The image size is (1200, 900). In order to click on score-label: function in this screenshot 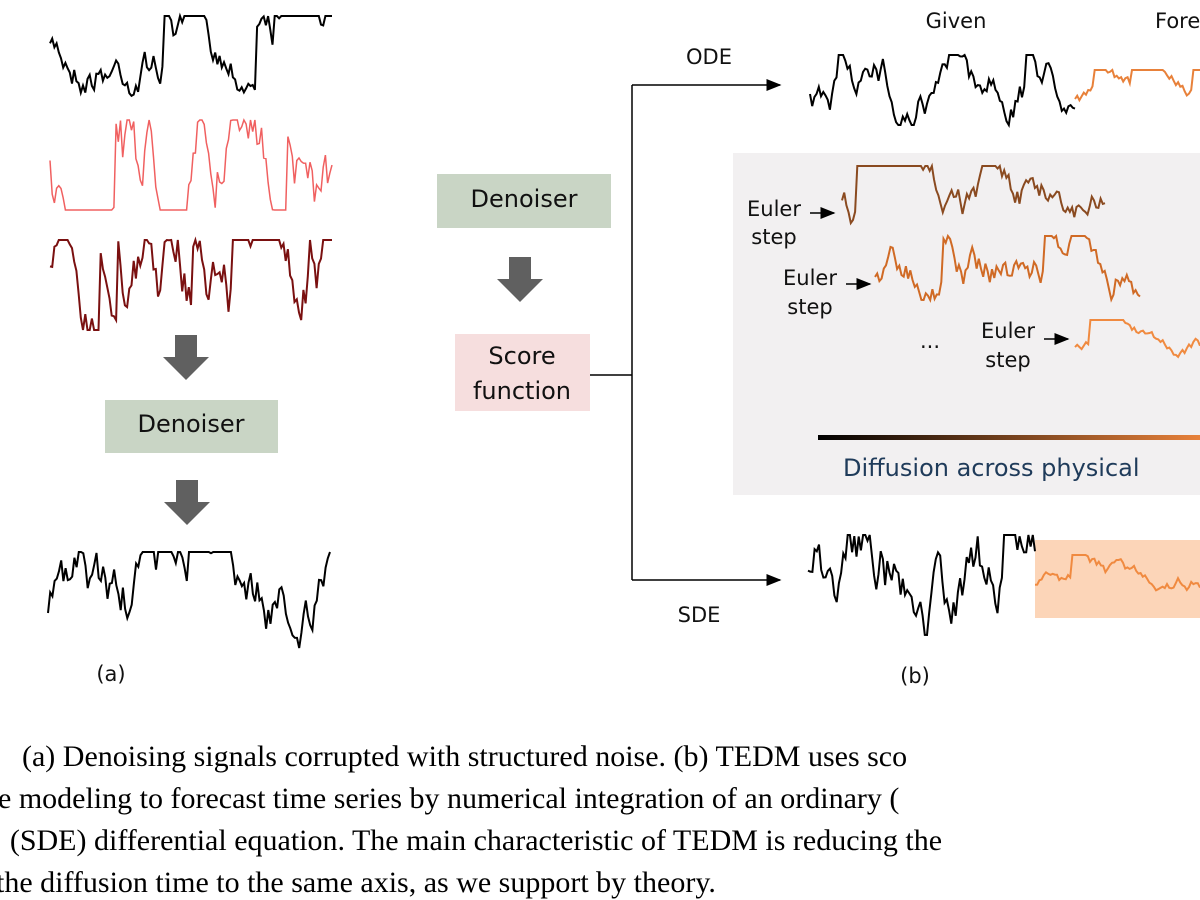, I will do `click(522, 391)`.